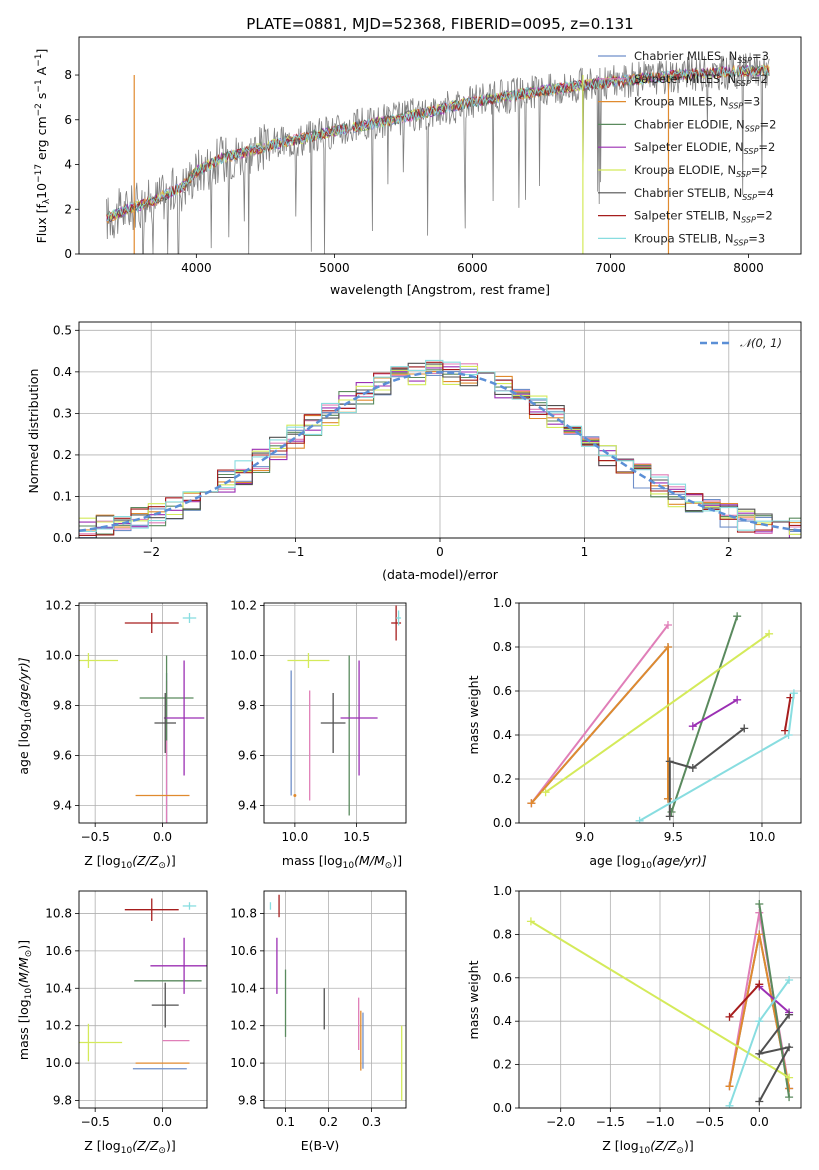  I want to click on spectrum-lines, so click(438, 153).